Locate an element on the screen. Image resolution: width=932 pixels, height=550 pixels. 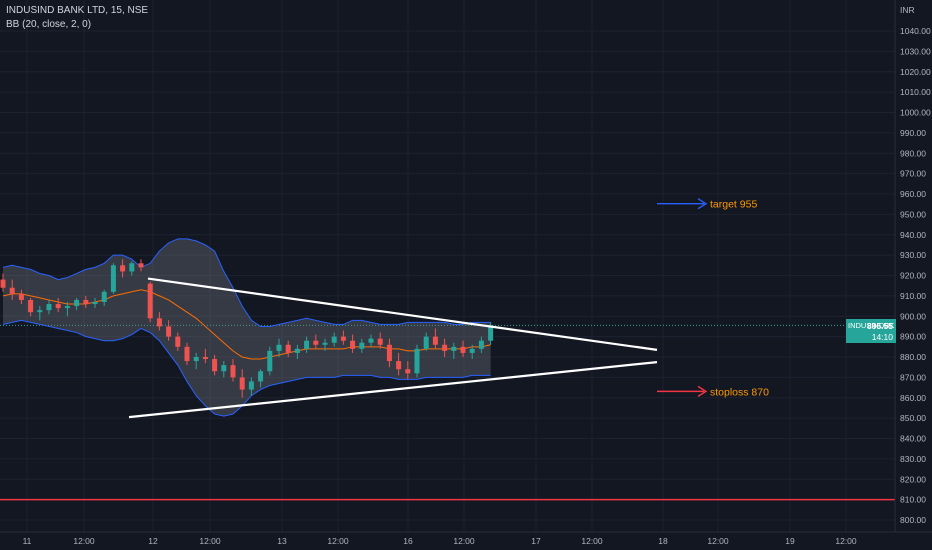
price-tick-label: 900.00 is located at coordinates (913, 316).